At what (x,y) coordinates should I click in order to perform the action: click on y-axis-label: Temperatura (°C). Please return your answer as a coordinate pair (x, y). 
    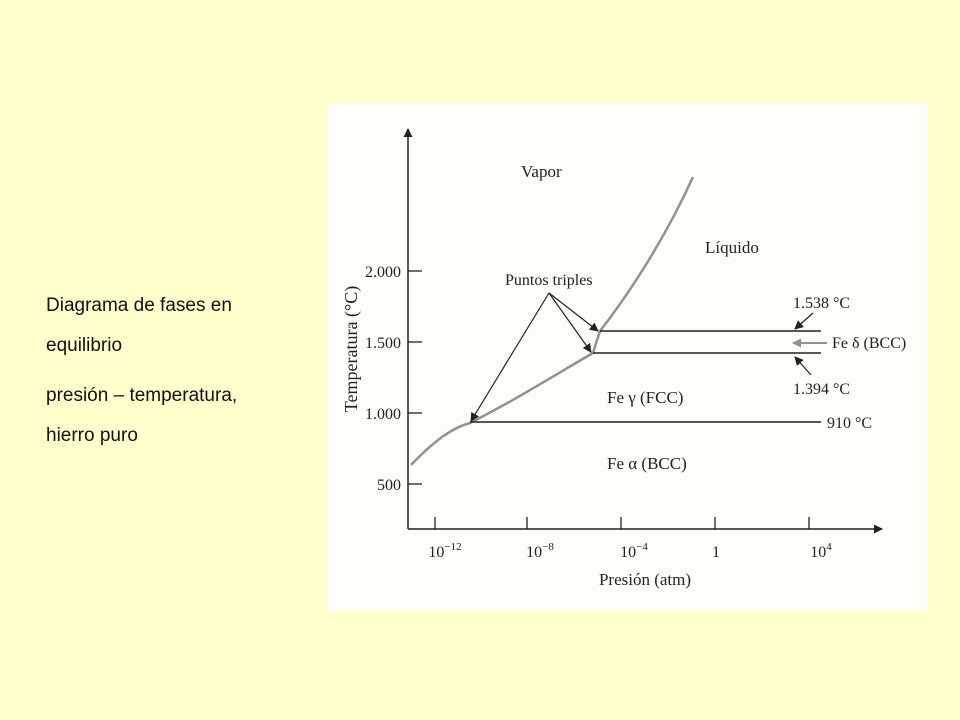
    Looking at the image, I should click on (351, 349).